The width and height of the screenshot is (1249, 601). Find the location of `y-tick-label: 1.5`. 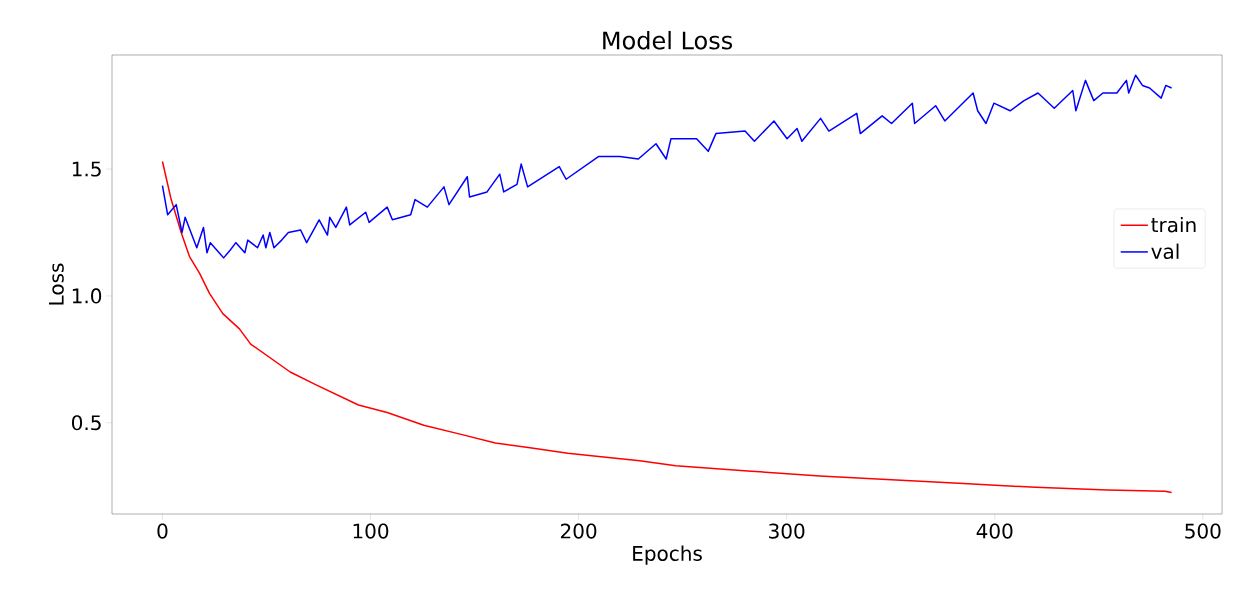

y-tick-label: 1.5 is located at coordinates (86, 169).